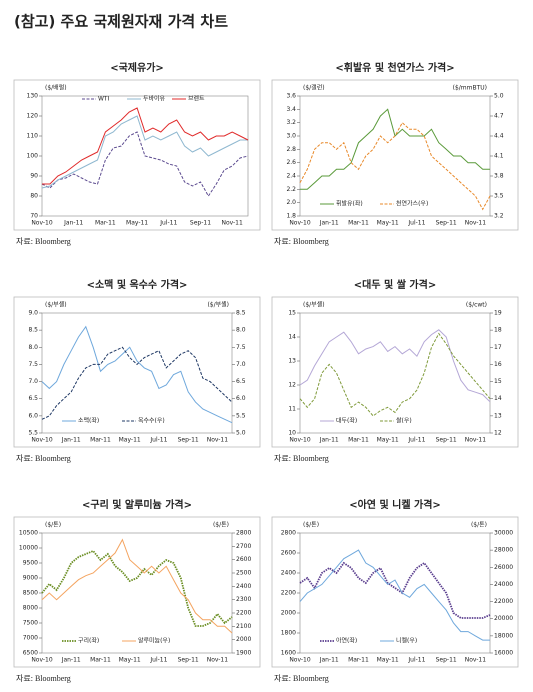 Image resolution: width=533 pixels, height=692 pixels. What do you see at coordinates (291, 136) in the screenshot?
I see `y-tick-label: 3.0` at bounding box center [291, 136].